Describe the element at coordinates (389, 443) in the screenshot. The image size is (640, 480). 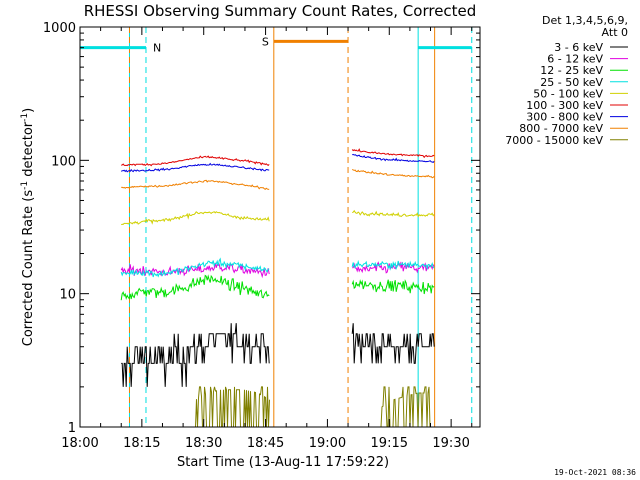
I see `x-tick-label: 19:15` at that location.